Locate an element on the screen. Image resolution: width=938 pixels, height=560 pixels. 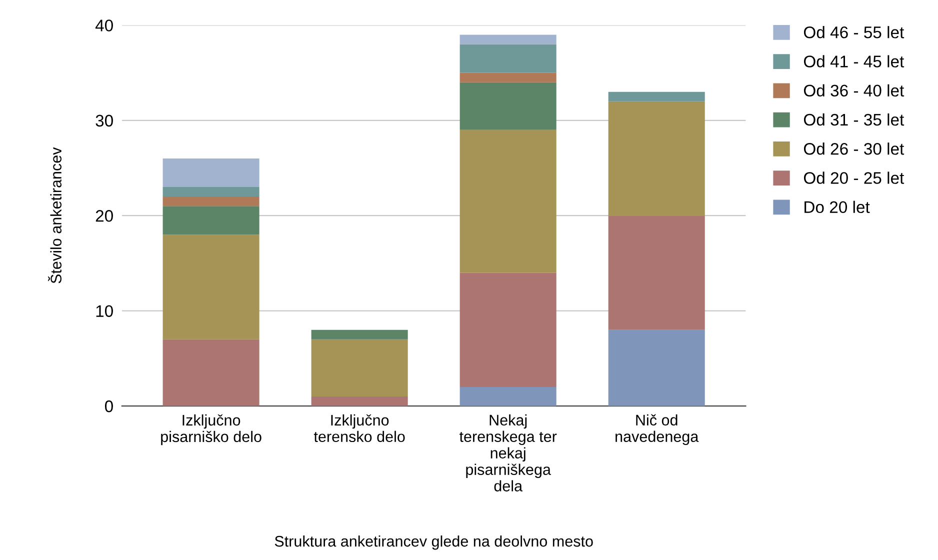
x-tick-label: Izključno terensko delo is located at coordinates (359, 428).